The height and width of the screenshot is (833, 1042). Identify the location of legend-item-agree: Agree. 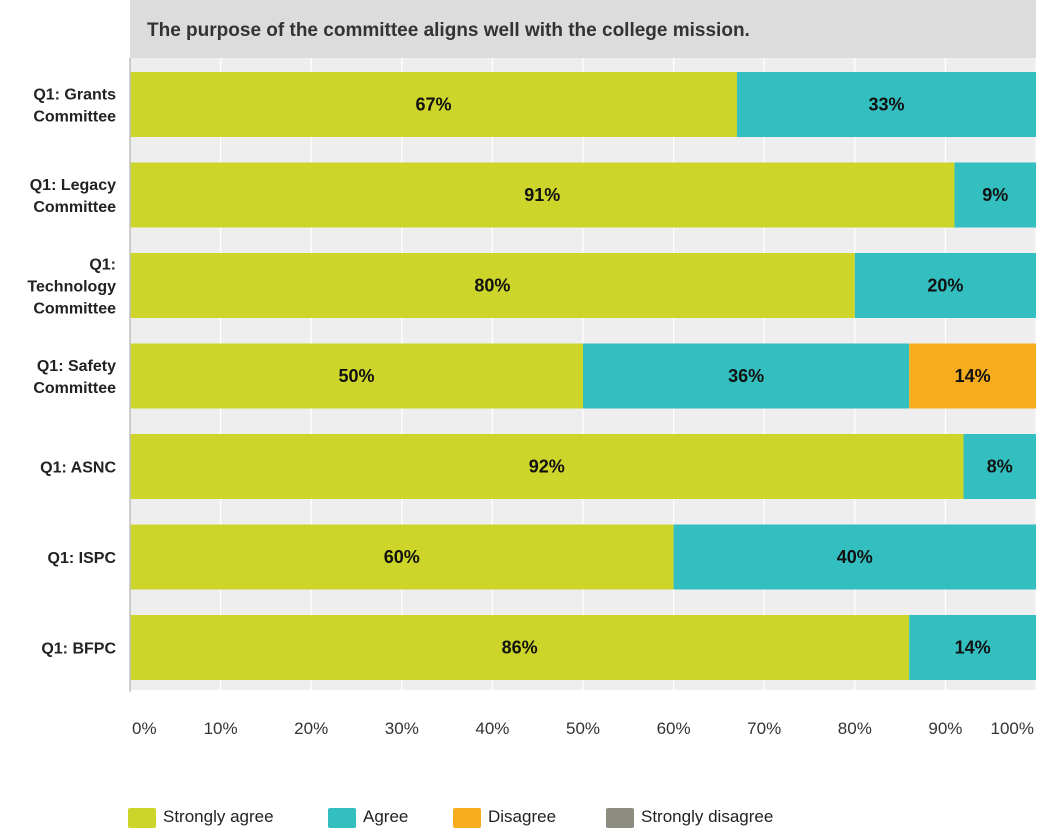
(368, 817).